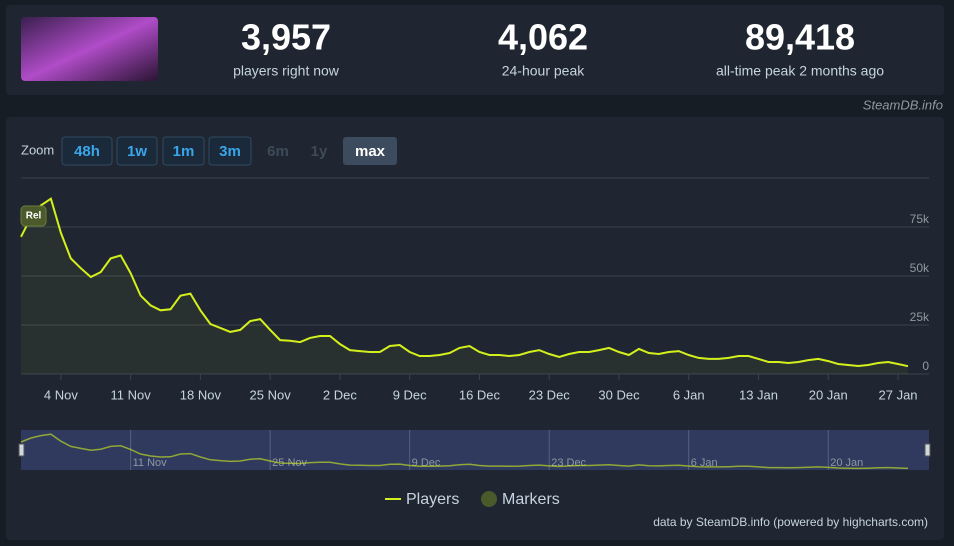 The height and width of the screenshot is (546, 954). I want to click on stat-value: 4,062, so click(543, 37).